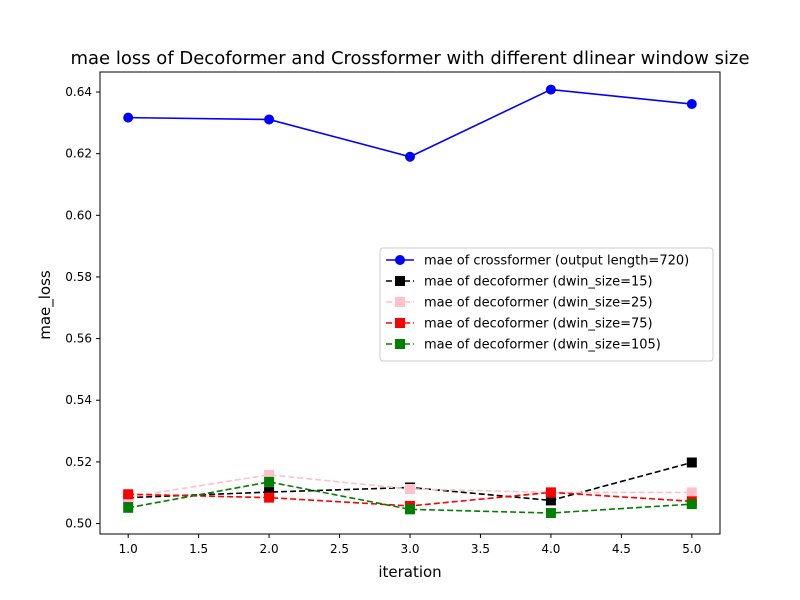 The width and height of the screenshot is (800, 600). I want to click on x-tick-label: 4.0, so click(550, 549).